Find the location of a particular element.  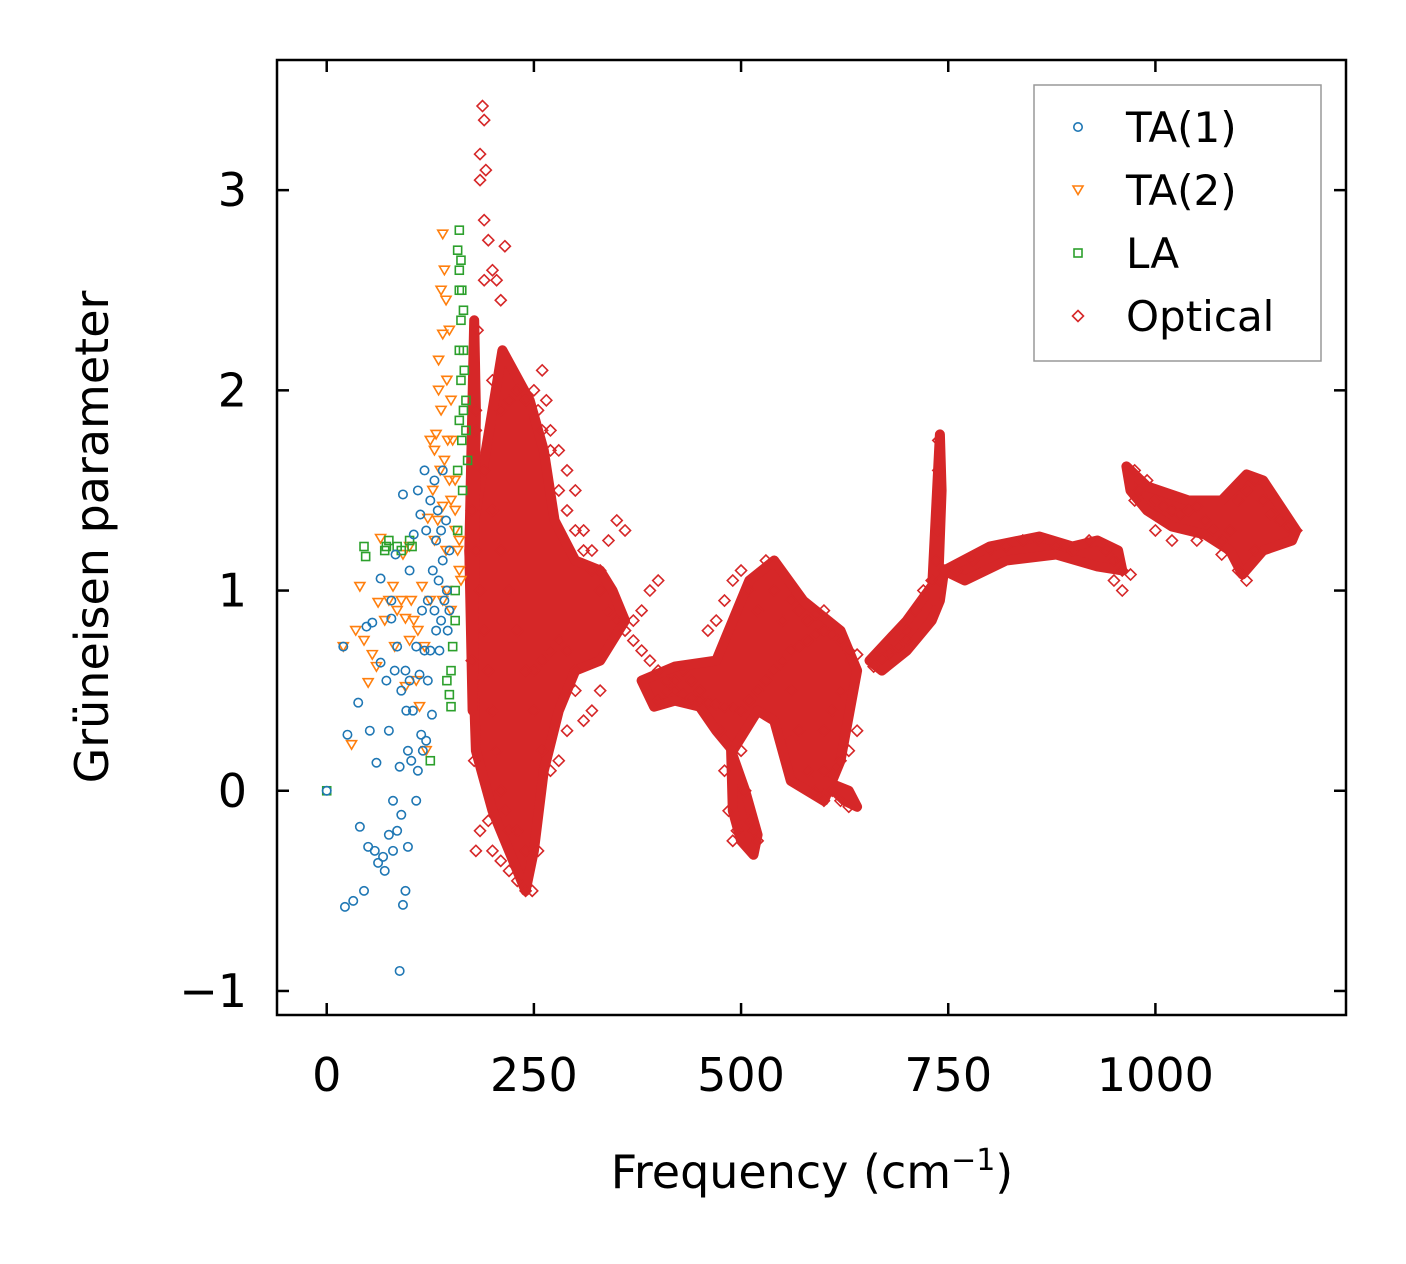

y-axis-title: Grüneisen parameter is located at coordinates (92, 536).